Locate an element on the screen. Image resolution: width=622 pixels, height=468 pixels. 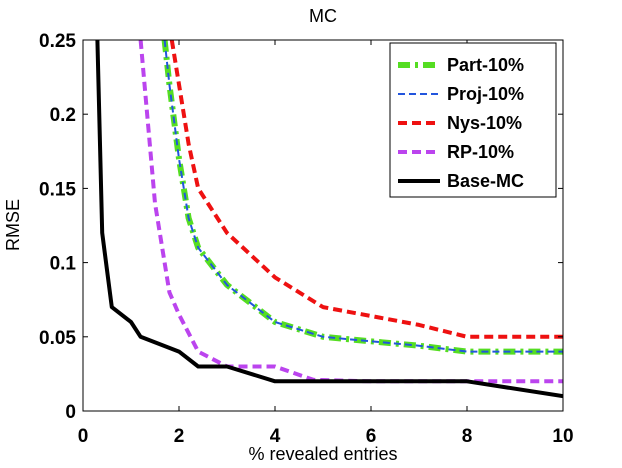
y-tick-label: 0 is located at coordinates (70, 412).